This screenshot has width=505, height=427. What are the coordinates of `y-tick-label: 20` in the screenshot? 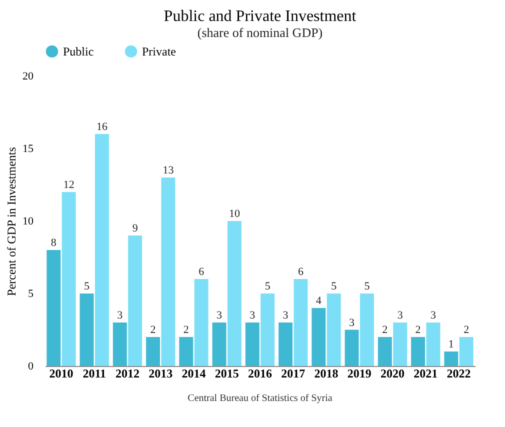 It's located at (28, 76).